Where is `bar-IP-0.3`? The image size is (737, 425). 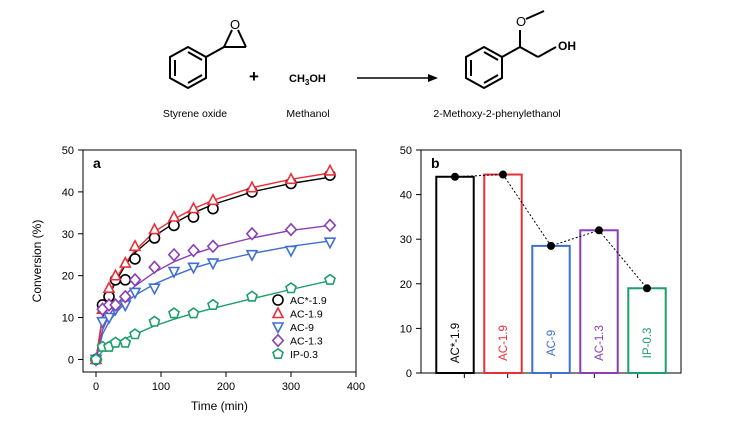 bar-IP-0.3 is located at coordinates (647, 331).